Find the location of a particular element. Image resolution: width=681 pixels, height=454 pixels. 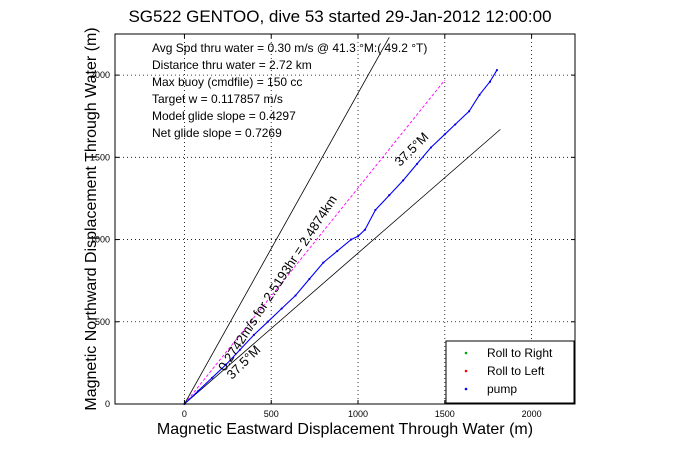

x-tick-label: 1000 is located at coordinates (358, 414).